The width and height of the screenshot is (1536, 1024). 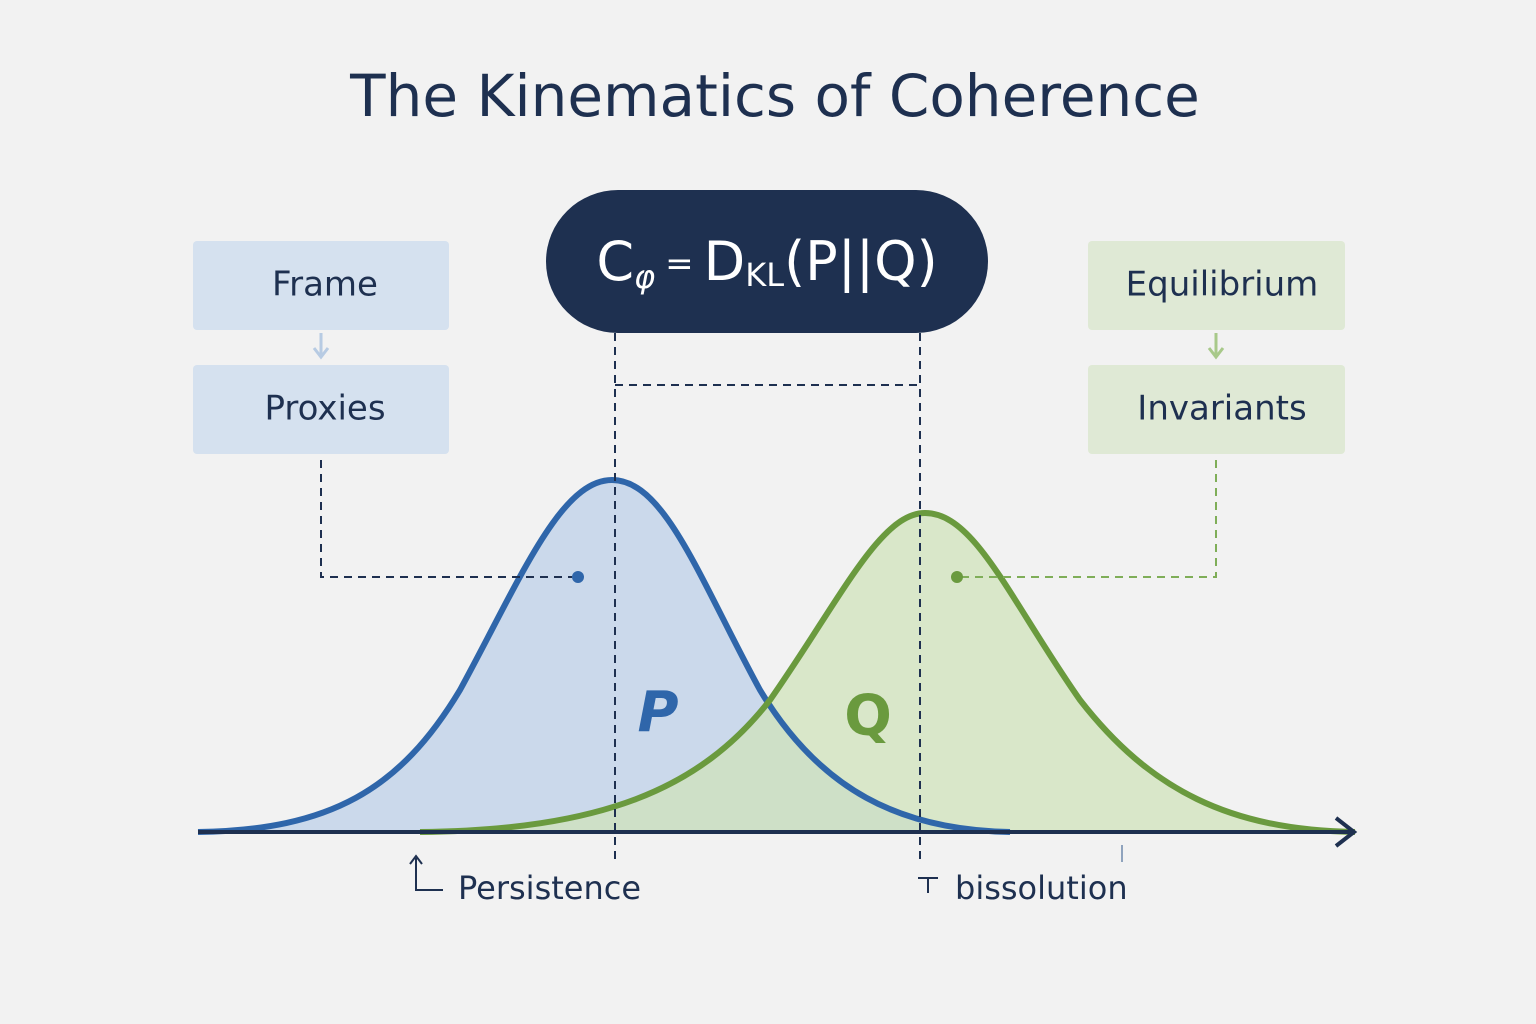 What do you see at coordinates (868, 716) in the screenshot?
I see `q-label: Q` at bounding box center [868, 716].